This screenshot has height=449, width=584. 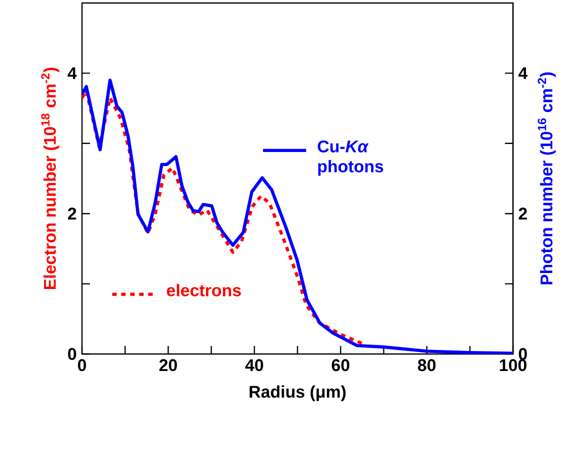 I want to click on x-tick-label: 60, so click(x=341, y=365).